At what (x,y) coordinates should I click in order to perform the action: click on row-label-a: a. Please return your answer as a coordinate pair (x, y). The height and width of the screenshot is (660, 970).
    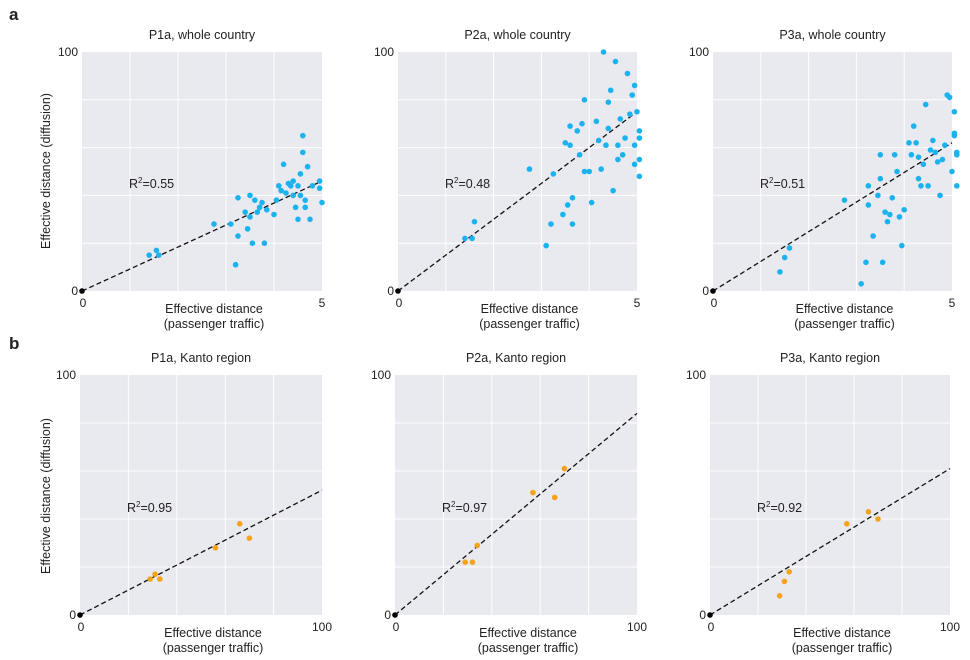
    Looking at the image, I should click on (14, 14).